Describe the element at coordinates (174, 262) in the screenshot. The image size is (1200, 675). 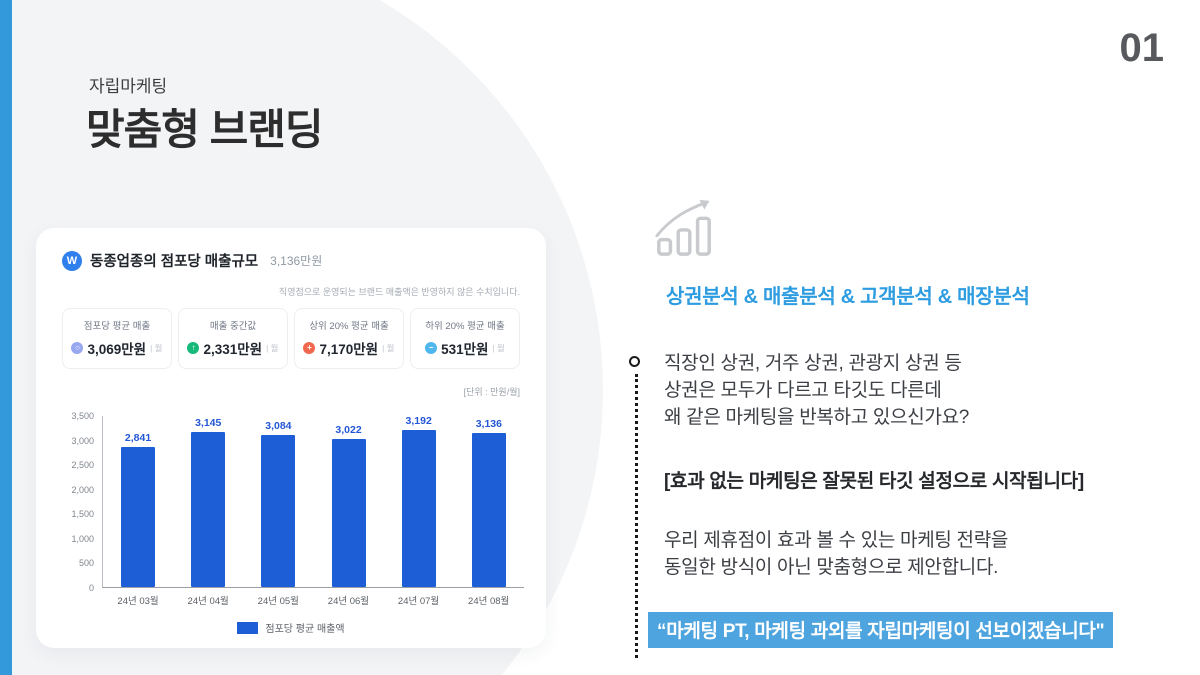
I see `card-title: 동종업종의 점포당 매출규모` at that location.